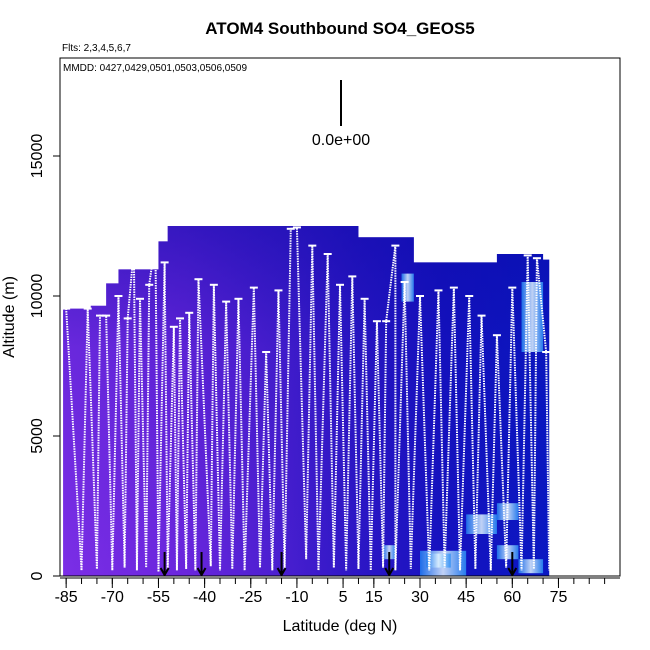  Describe the element at coordinates (250, 597) in the screenshot. I see `x-tick-label: -25` at that location.